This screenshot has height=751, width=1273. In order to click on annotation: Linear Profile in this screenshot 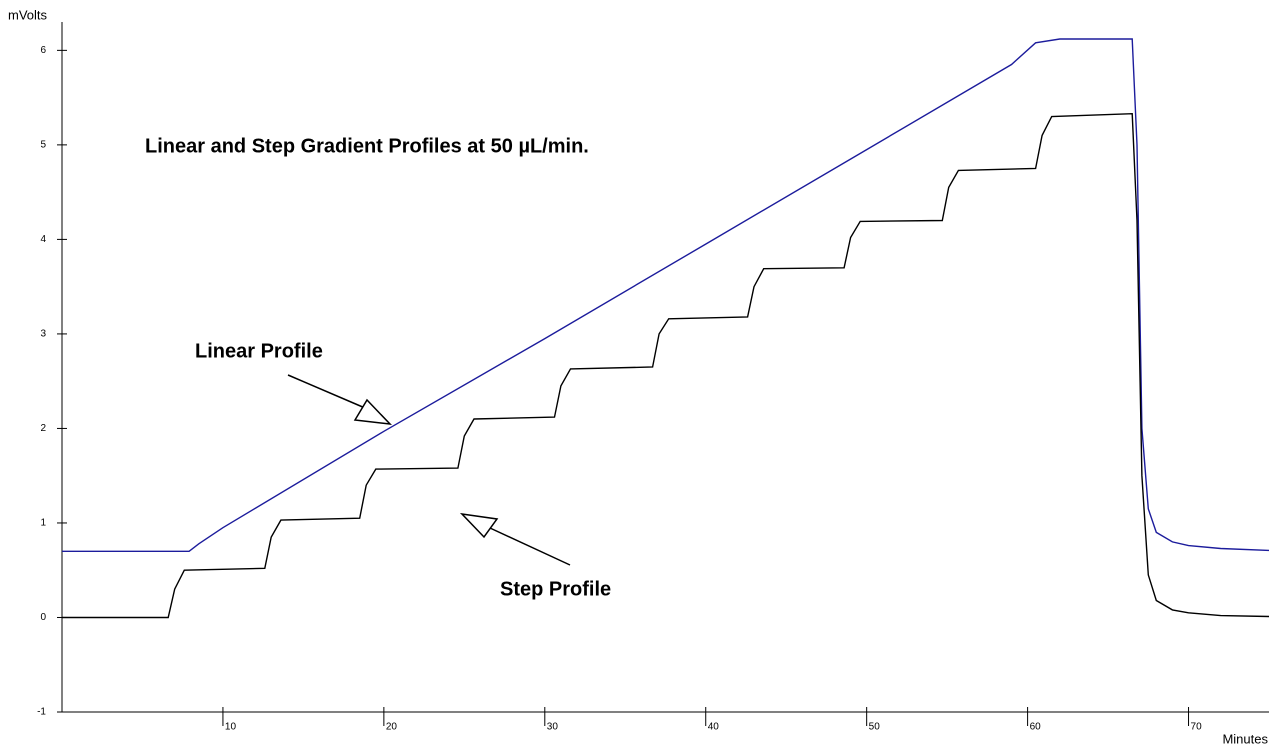, I will do `click(259, 351)`.